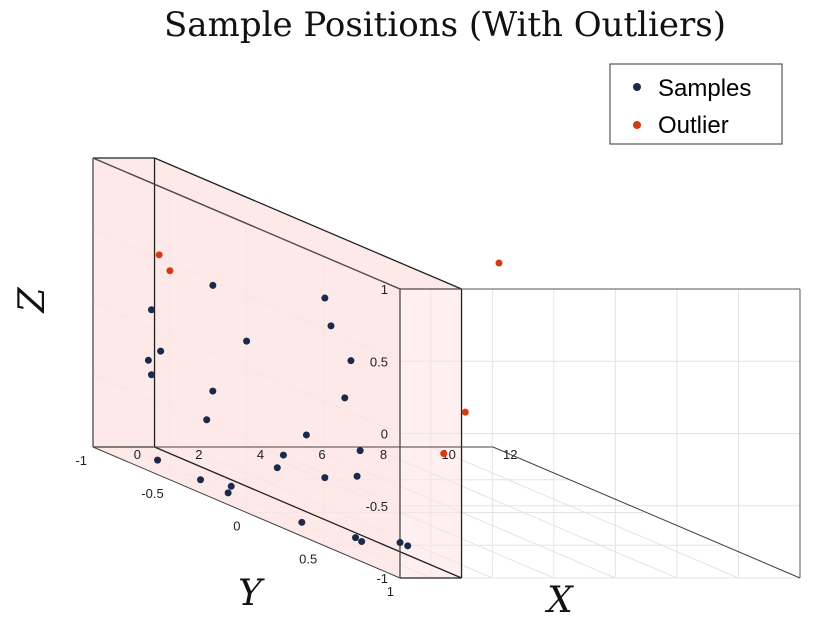  I want to click on legend-label-samples: Samples, so click(704, 88).